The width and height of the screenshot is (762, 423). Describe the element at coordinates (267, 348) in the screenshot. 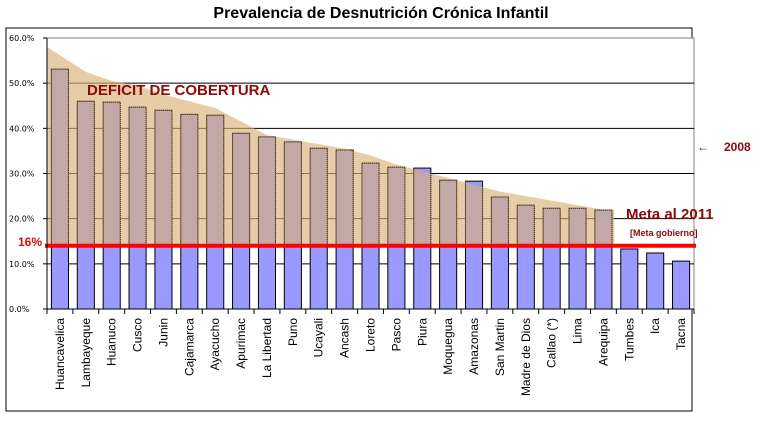

I see `x-tick-label: La Libertad` at that location.